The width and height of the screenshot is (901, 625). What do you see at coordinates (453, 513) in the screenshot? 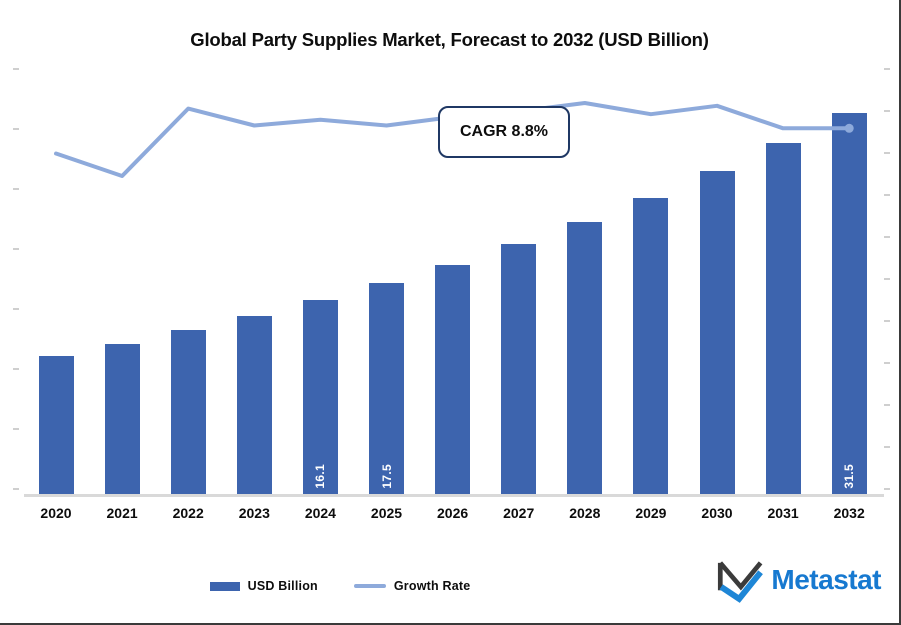
I see `x-axis-label-2026: 2026` at bounding box center [453, 513].